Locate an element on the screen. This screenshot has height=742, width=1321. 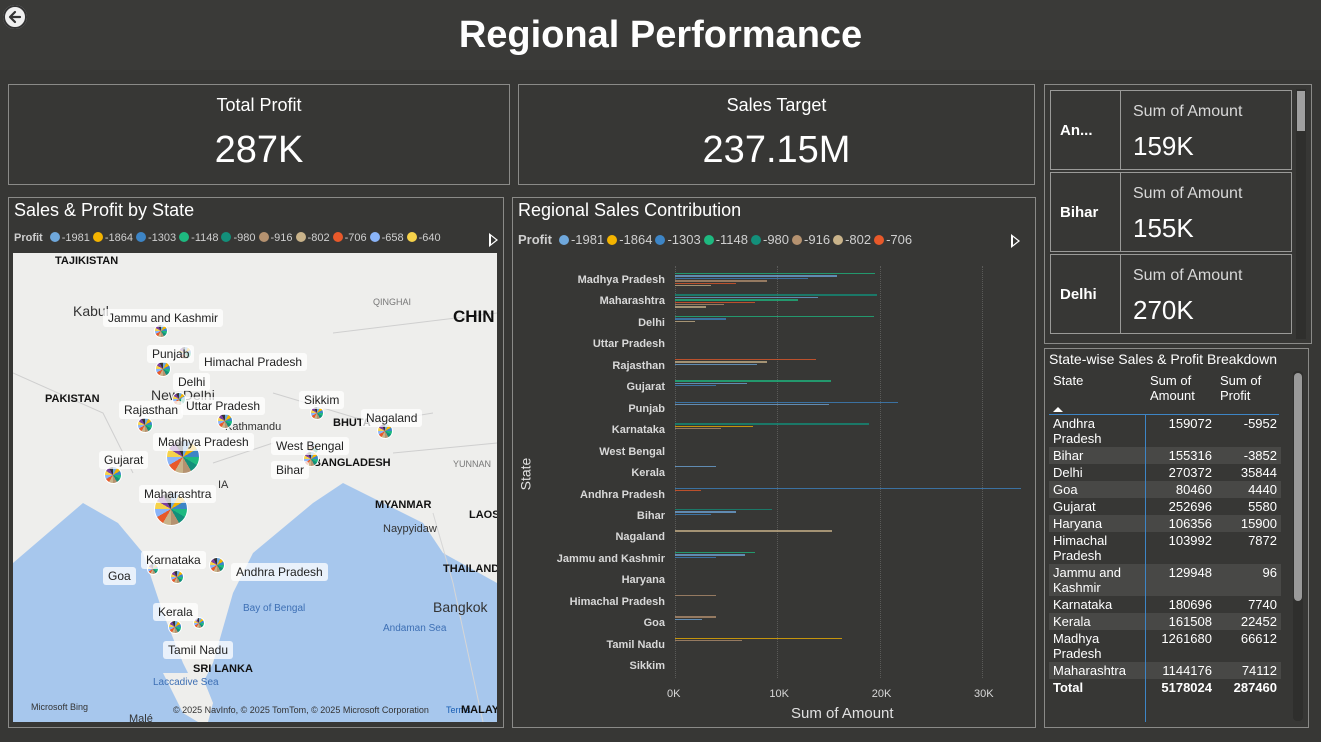
map-terms-link: Terms is located at coordinates (458, 710).